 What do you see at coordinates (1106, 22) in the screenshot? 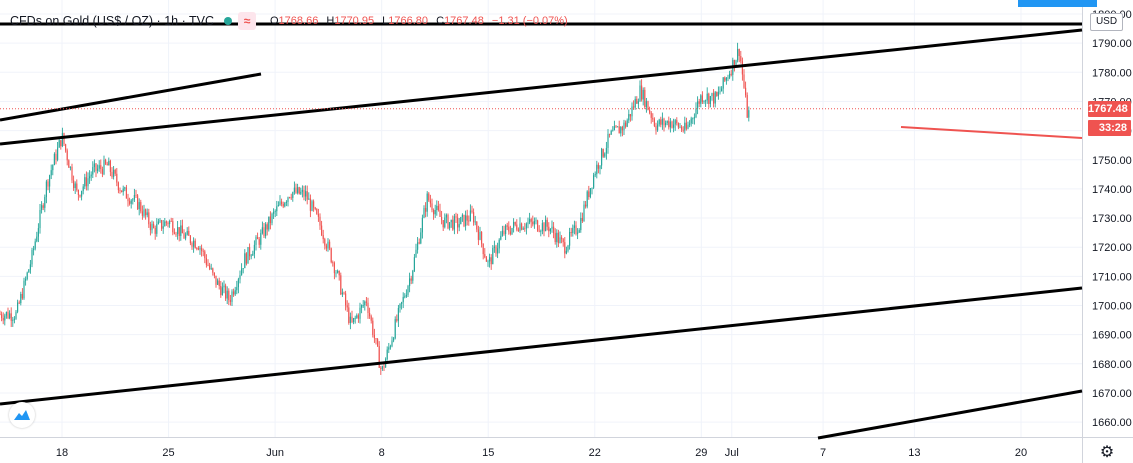
I see `currency-label: USD` at bounding box center [1106, 22].